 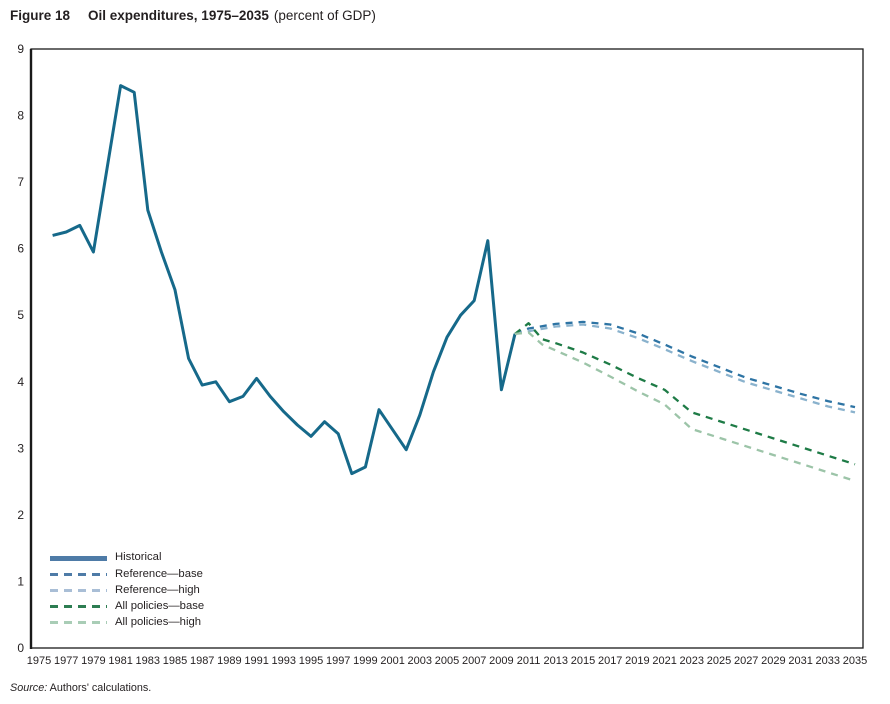 I want to click on y-tick-label: 6, so click(x=20, y=249).